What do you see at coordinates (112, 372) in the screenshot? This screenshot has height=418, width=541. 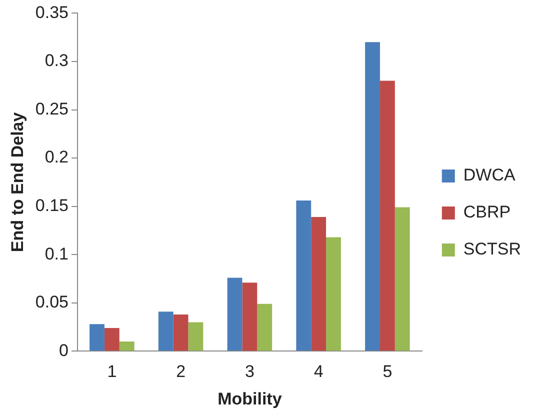 I see `x-tick-label: 1` at bounding box center [112, 372].